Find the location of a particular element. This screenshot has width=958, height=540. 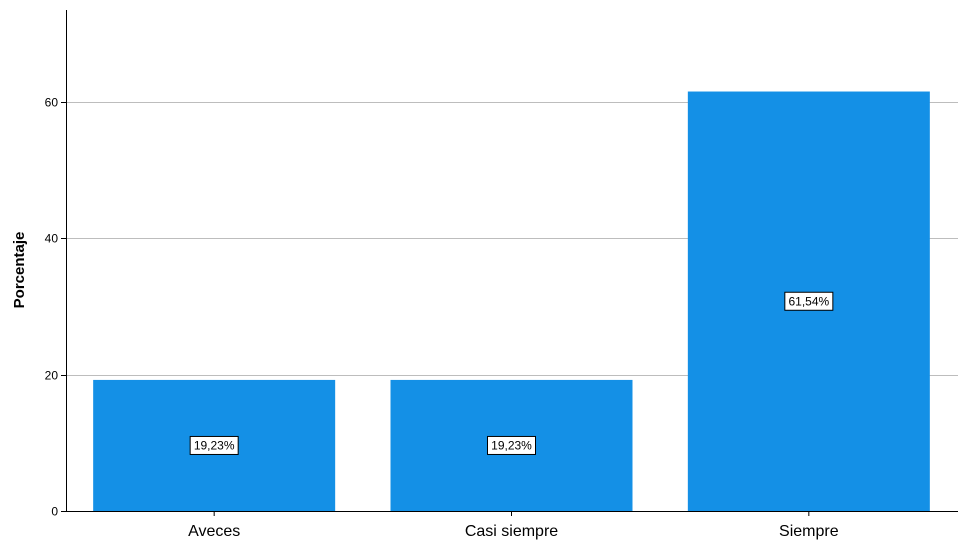

data-label-0: 19,23% is located at coordinates (214, 445).